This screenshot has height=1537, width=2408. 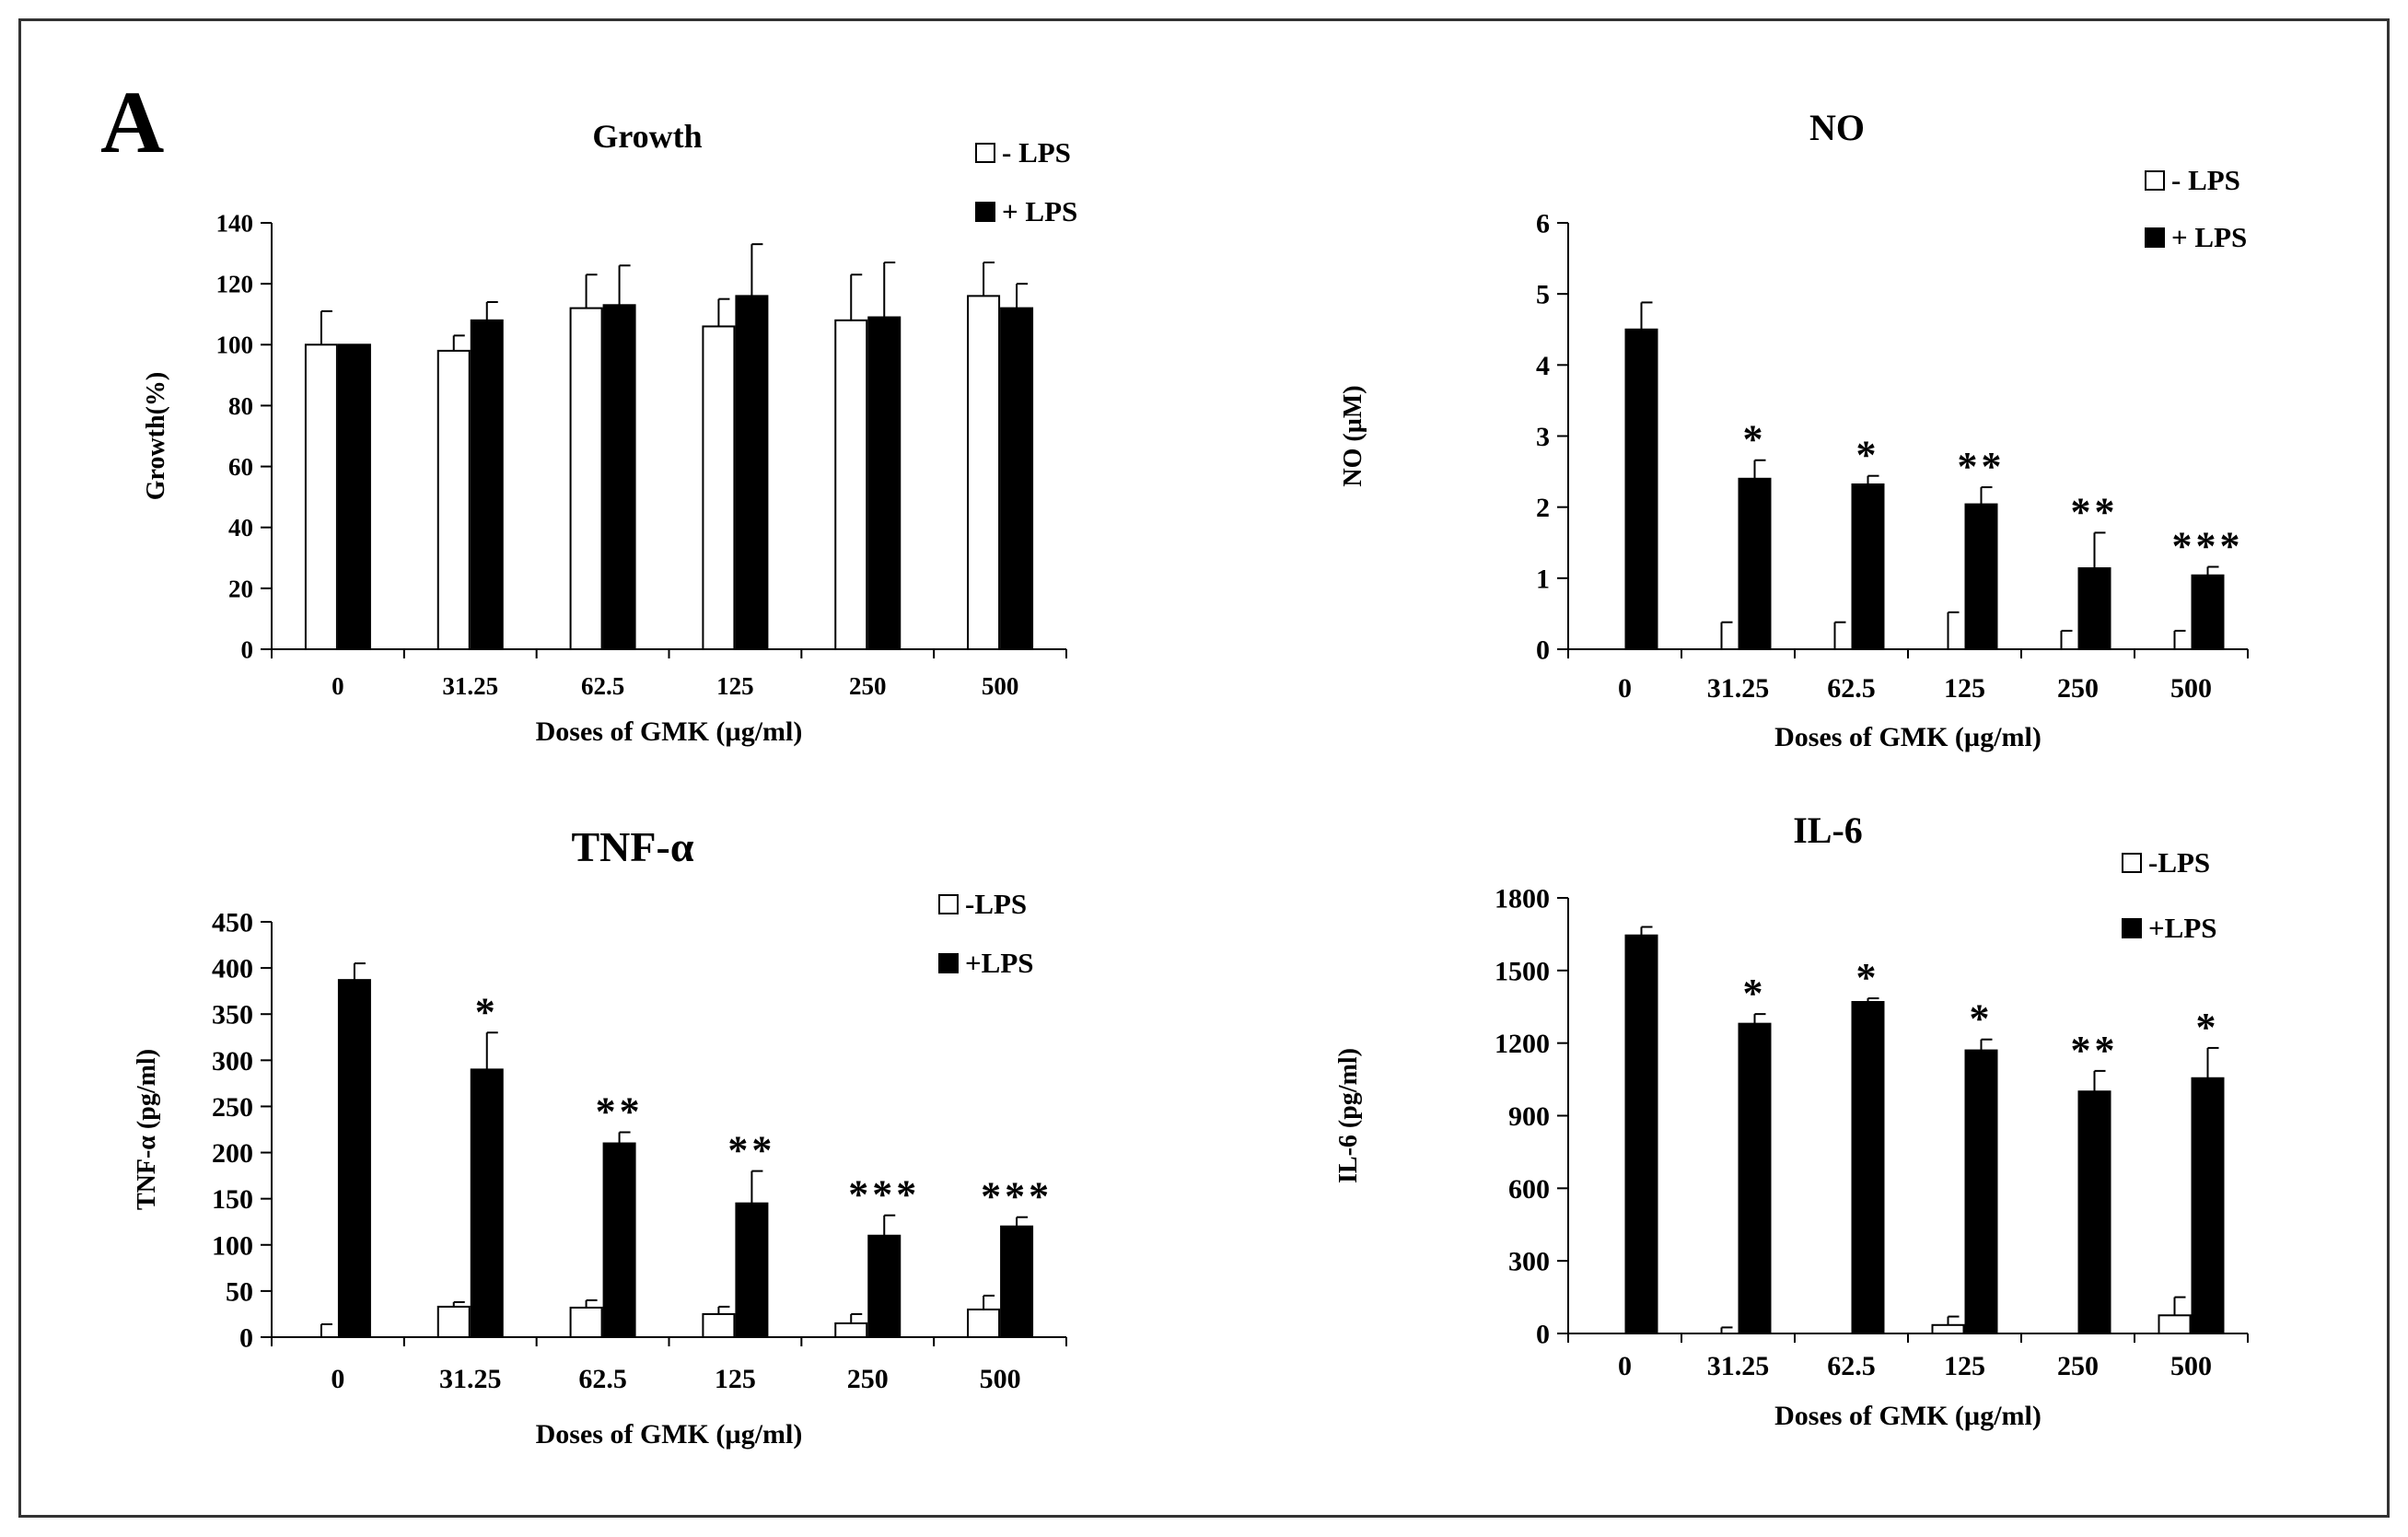 I want to click on chart-title: TNF-α, so click(x=633, y=846).